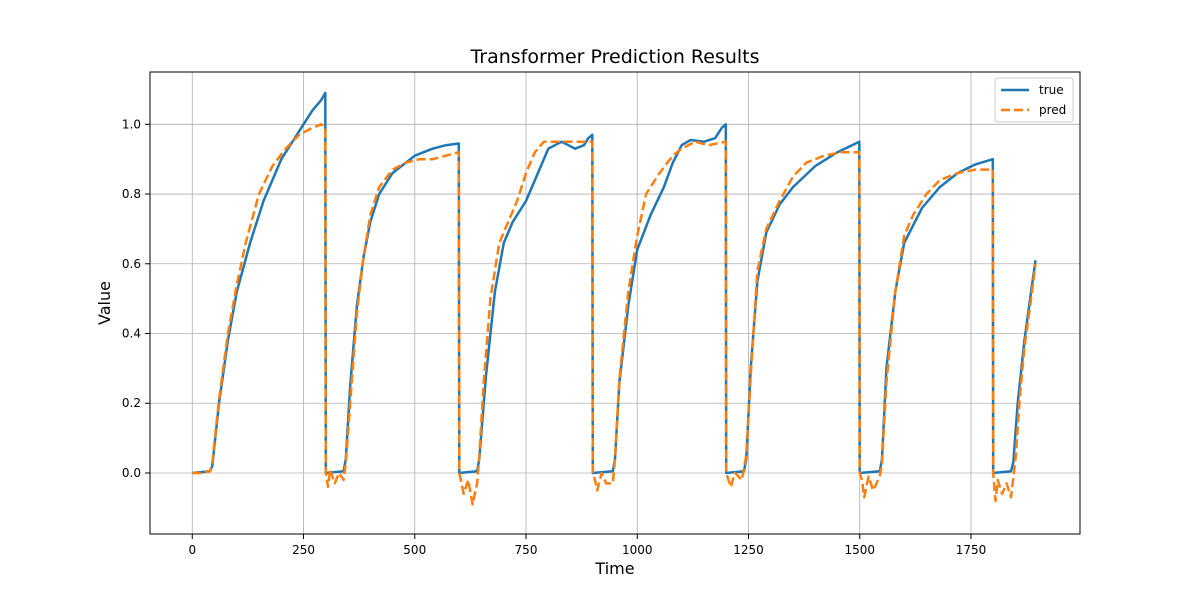 The width and height of the screenshot is (1200, 604). Describe the element at coordinates (303, 550) in the screenshot. I see `x-tick-label: 250` at that location.